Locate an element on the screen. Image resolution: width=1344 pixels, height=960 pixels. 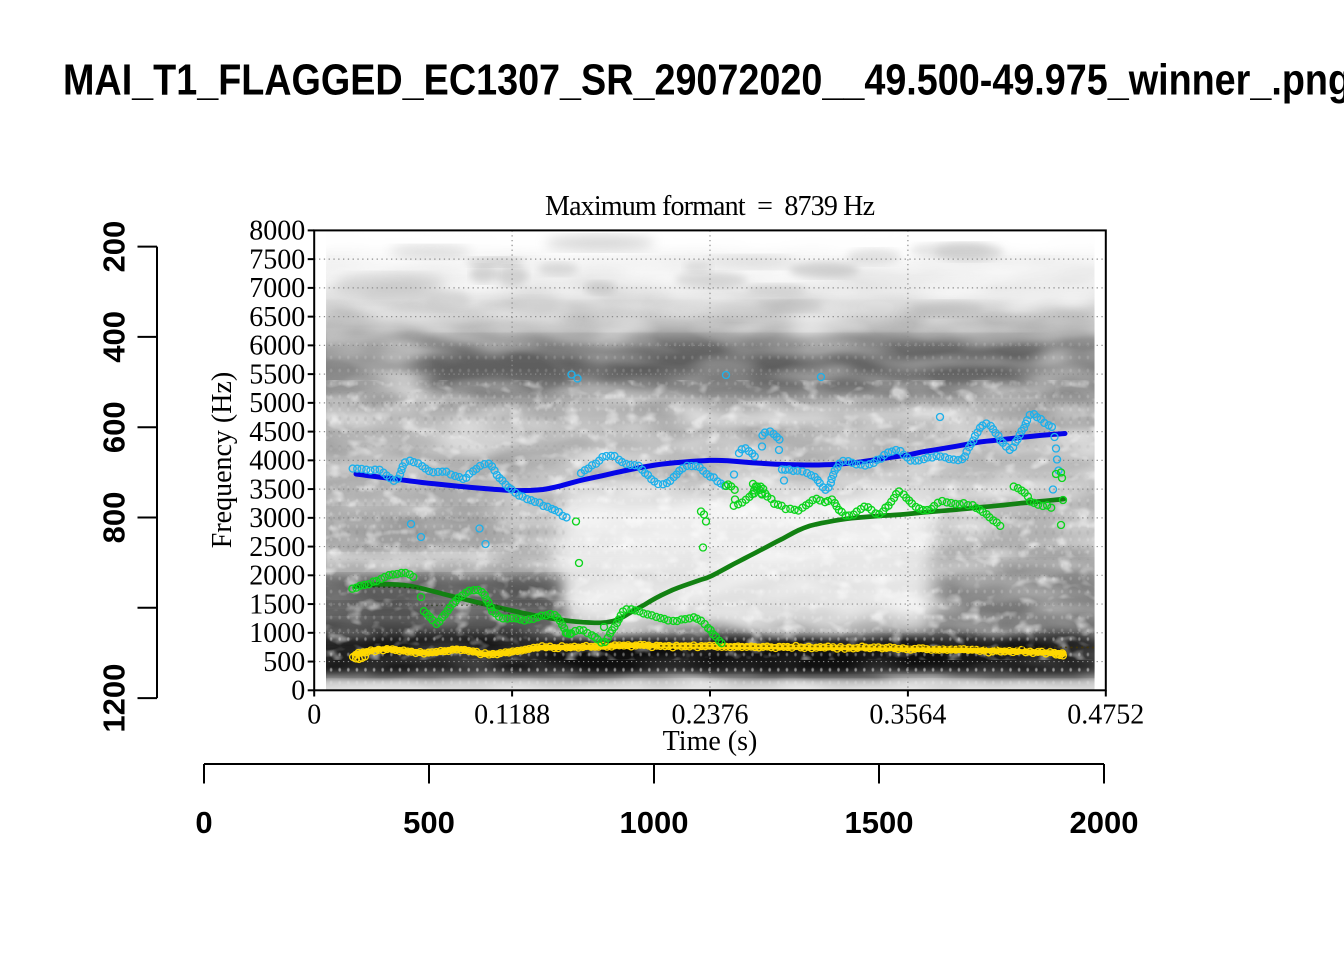
svg-text: 2500 is located at coordinates (277, 547).